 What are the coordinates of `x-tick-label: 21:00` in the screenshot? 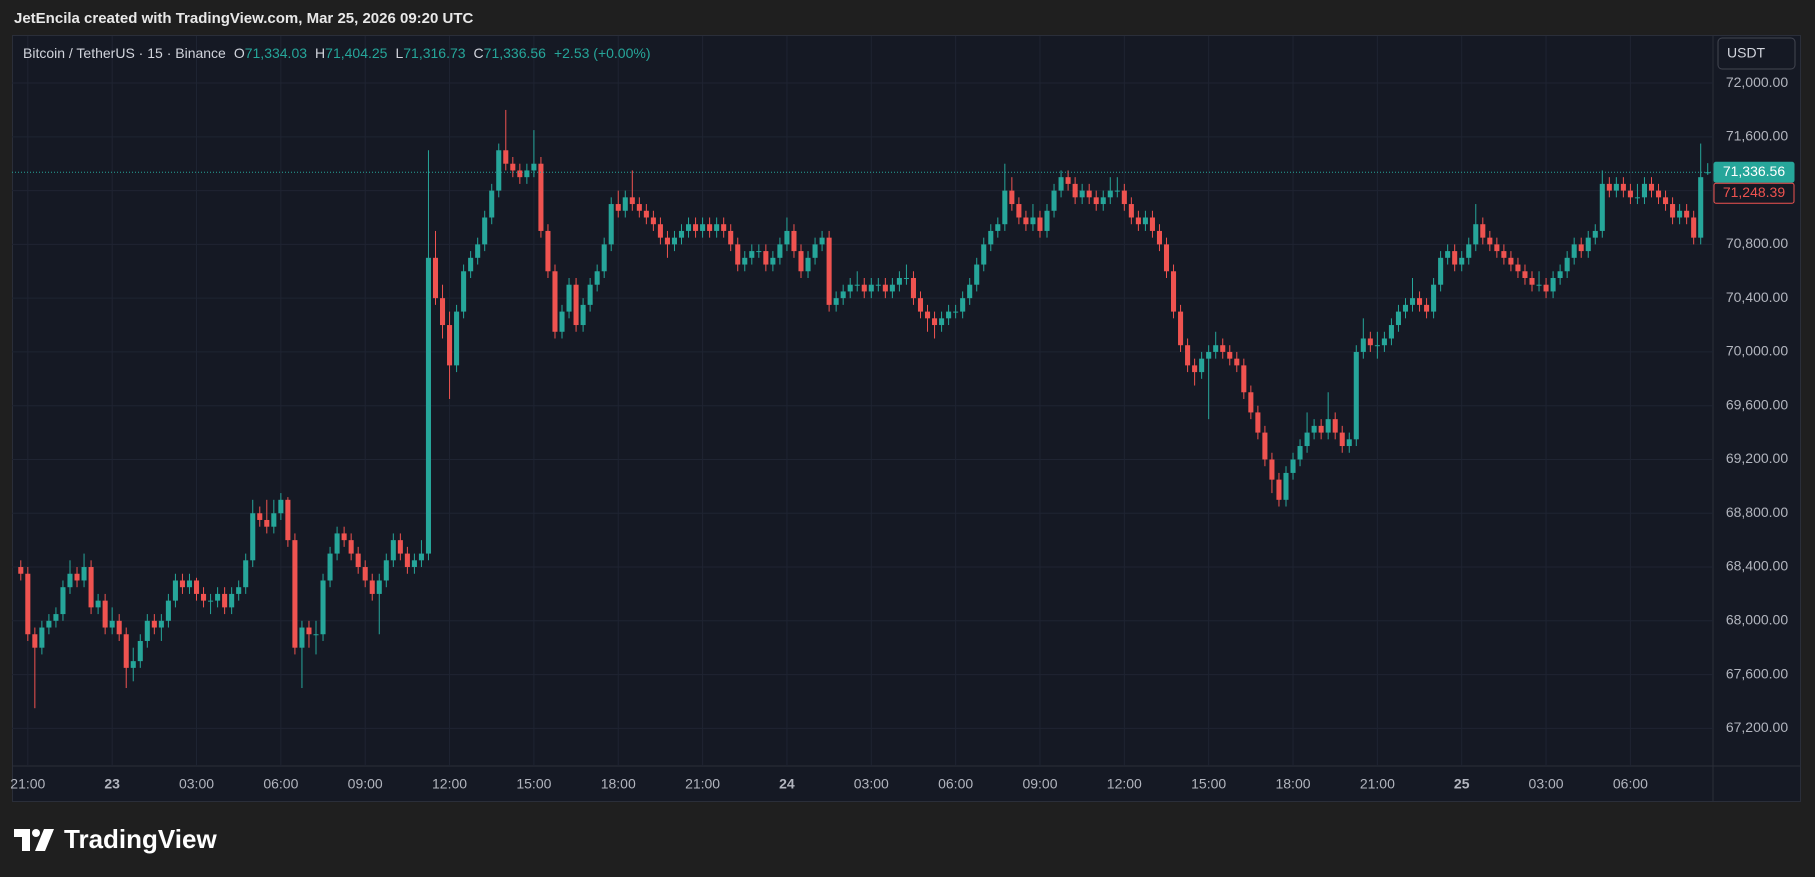 It's located at (1377, 784).